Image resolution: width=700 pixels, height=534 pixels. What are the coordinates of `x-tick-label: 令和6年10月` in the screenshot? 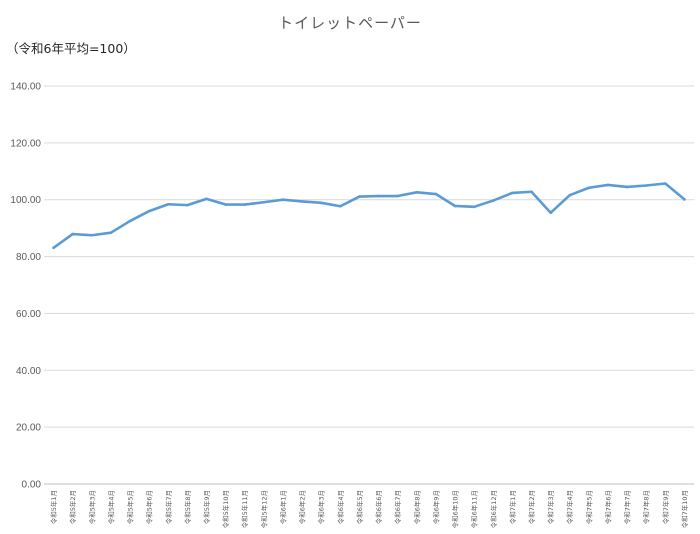 It's located at (455, 509).